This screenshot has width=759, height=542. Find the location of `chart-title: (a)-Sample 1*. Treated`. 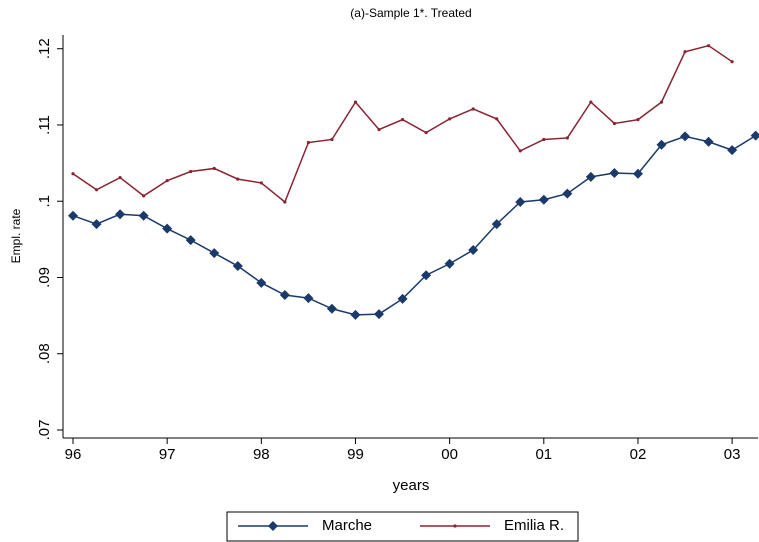

chart-title: (a)-Sample 1*. Treated is located at coordinates (410, 13).